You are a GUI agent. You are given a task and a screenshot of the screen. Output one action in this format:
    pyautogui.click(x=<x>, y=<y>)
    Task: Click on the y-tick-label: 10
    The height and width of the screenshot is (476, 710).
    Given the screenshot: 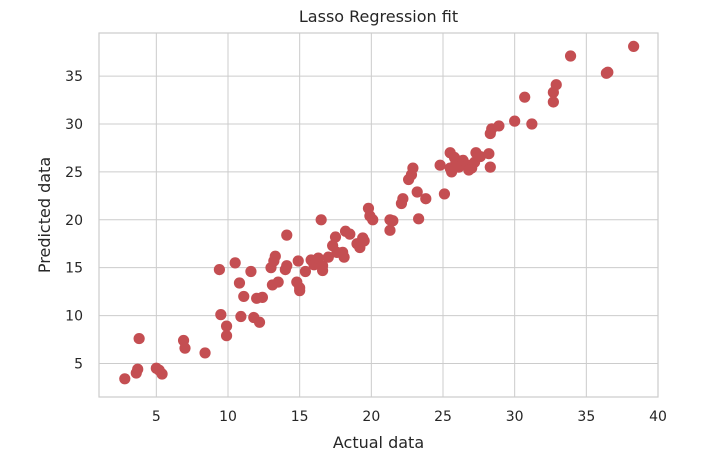 What is the action you would take?
    pyautogui.click(x=74, y=317)
    